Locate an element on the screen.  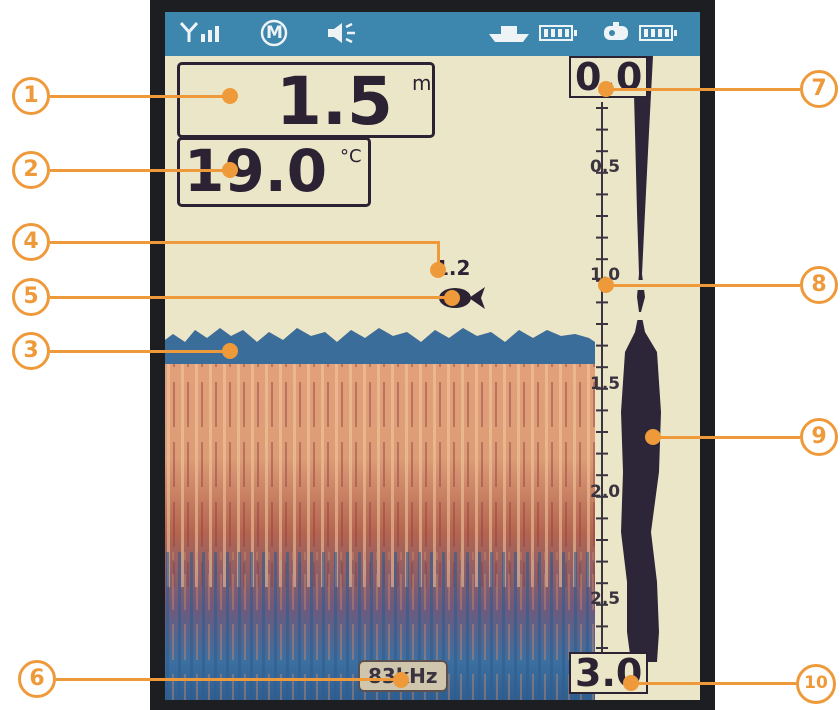
depth-value: 1.5 is located at coordinates (334, 101).